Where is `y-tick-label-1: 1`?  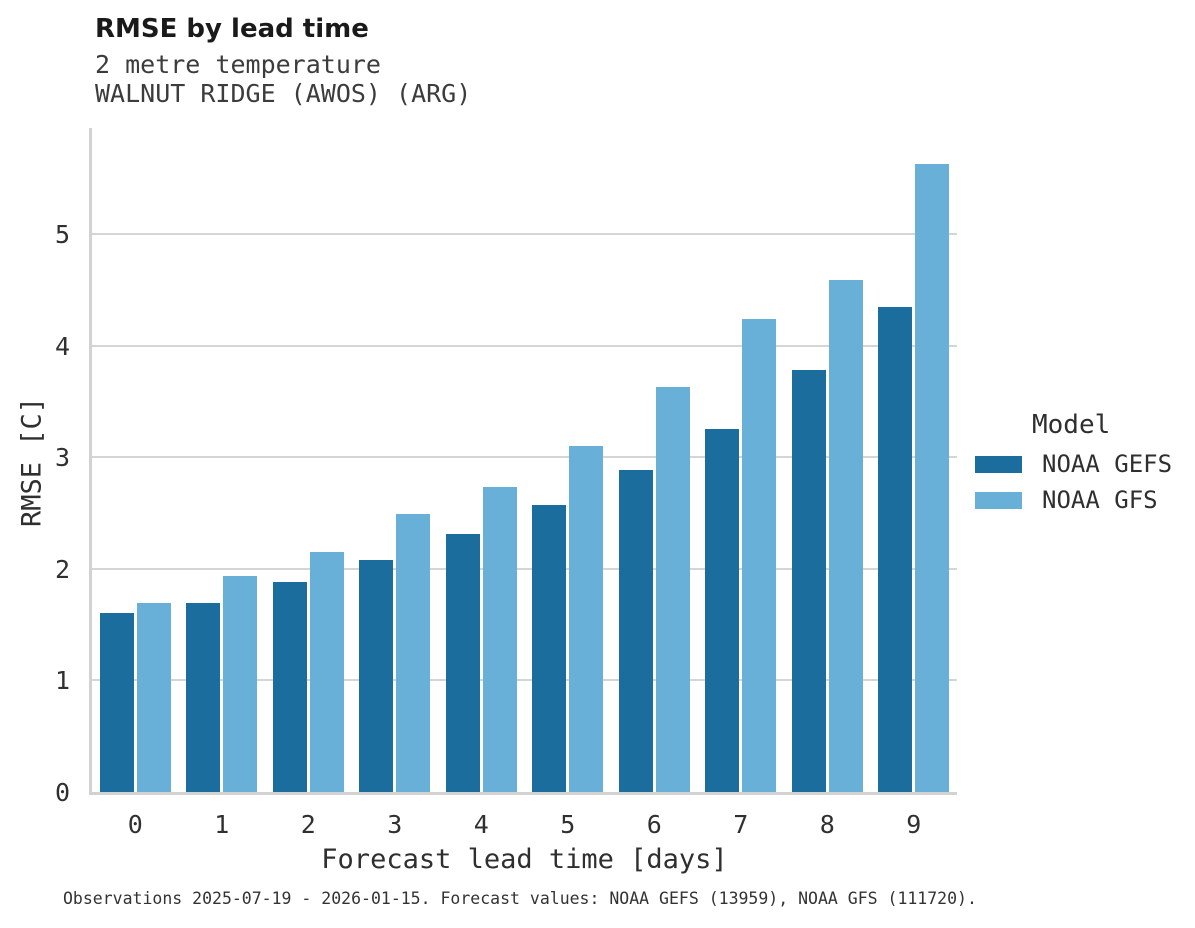
y-tick-label-1: 1 is located at coordinates (62, 681).